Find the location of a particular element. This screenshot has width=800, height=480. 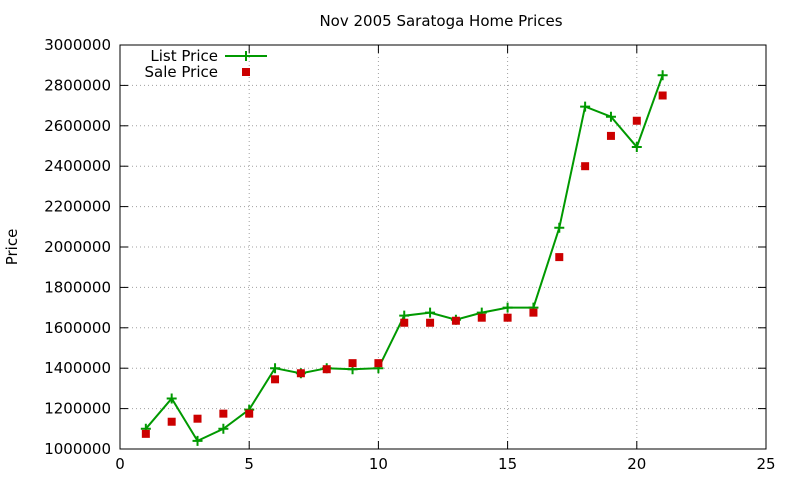

y-tick-label: 1800000 is located at coordinates (77, 287).